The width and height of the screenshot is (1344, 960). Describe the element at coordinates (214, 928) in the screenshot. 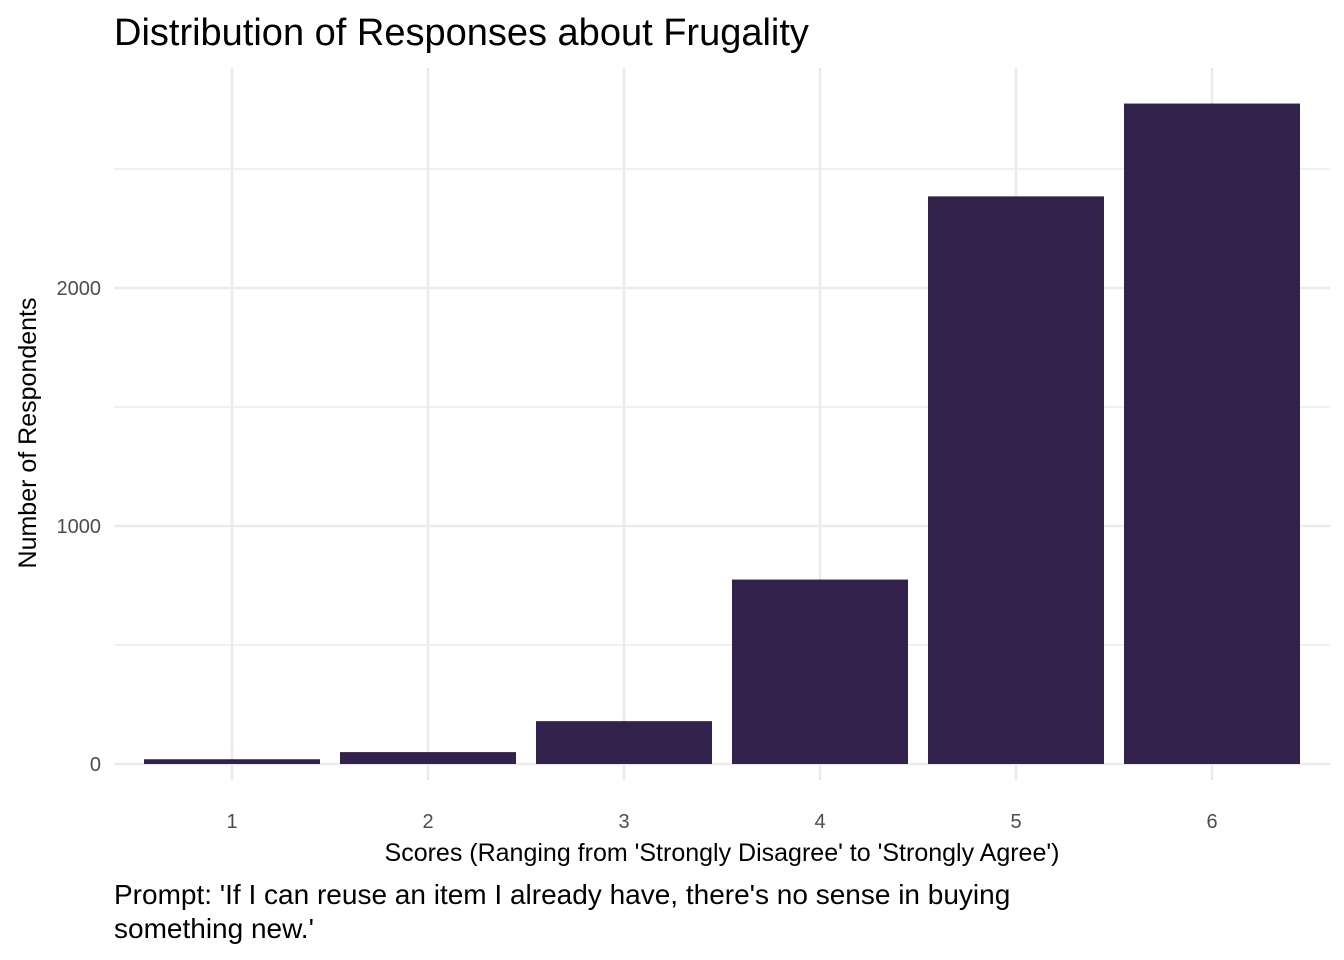

I see `caption-line-2: something new.'` at that location.